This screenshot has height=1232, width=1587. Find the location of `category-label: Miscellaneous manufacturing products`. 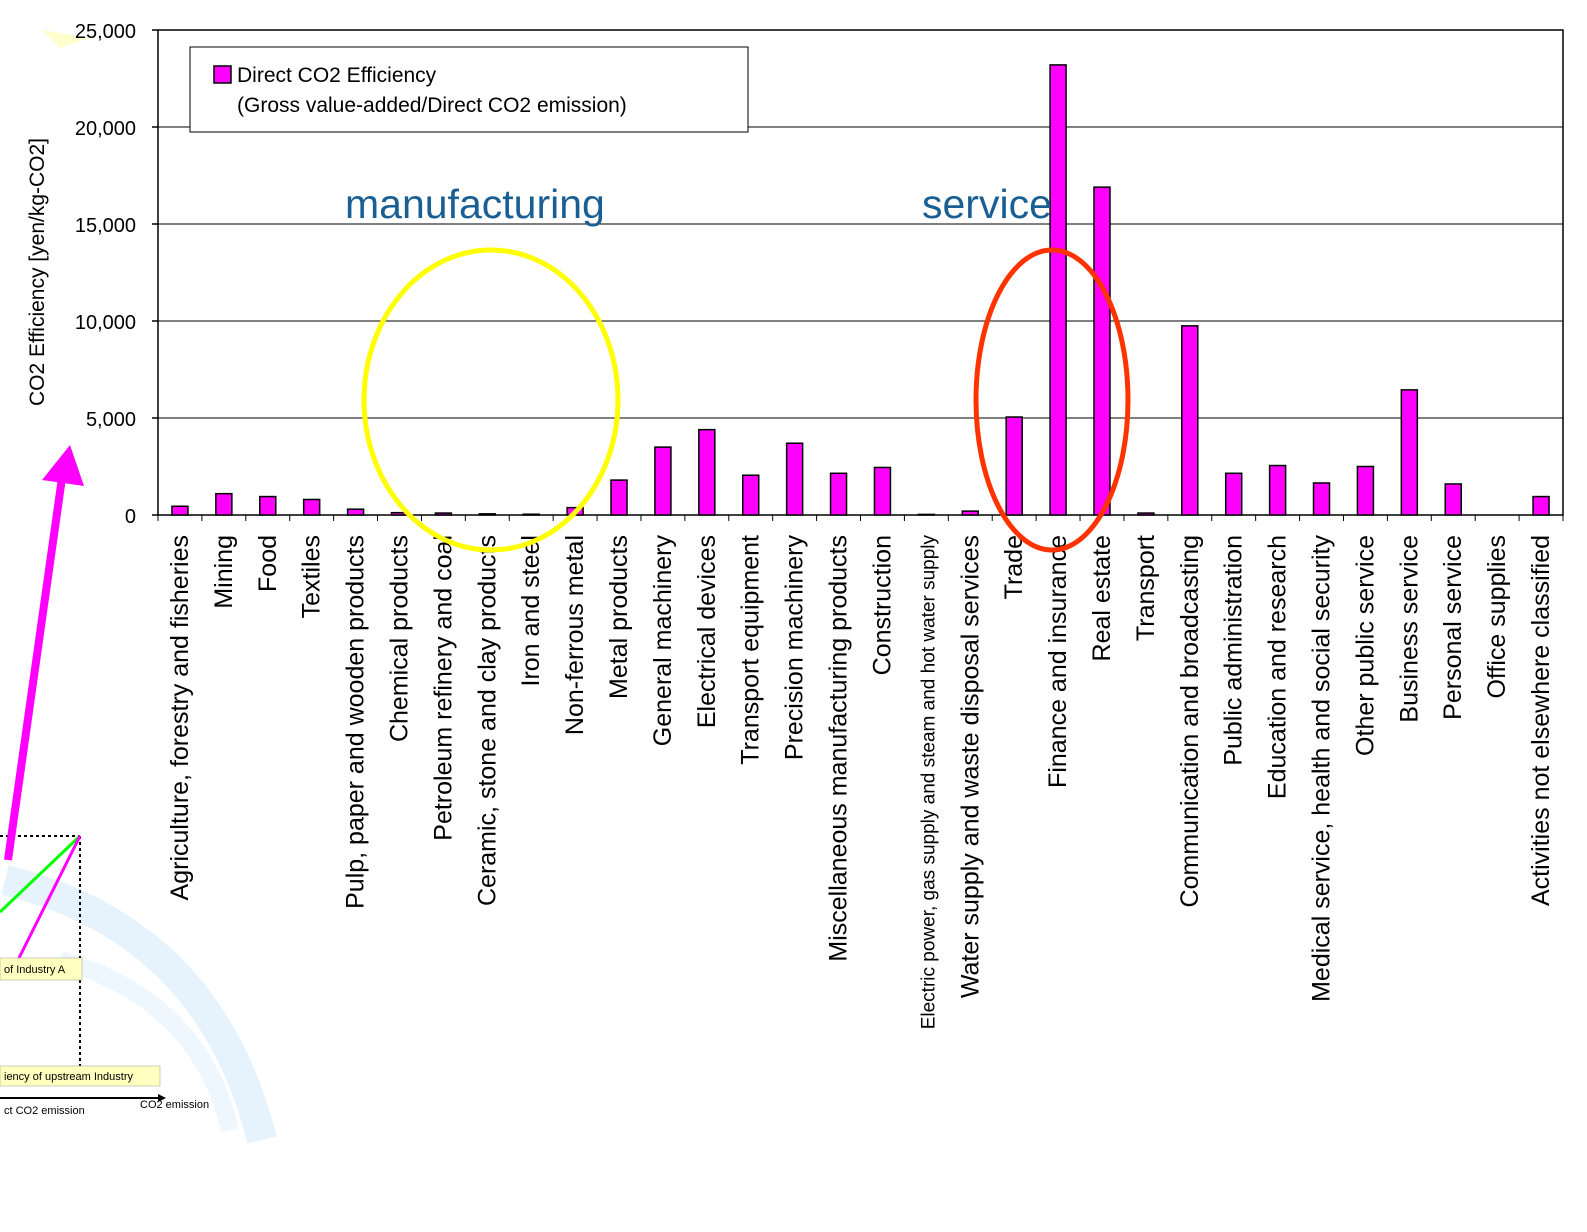

category-label: Miscellaneous manufacturing products is located at coordinates (839, 748).